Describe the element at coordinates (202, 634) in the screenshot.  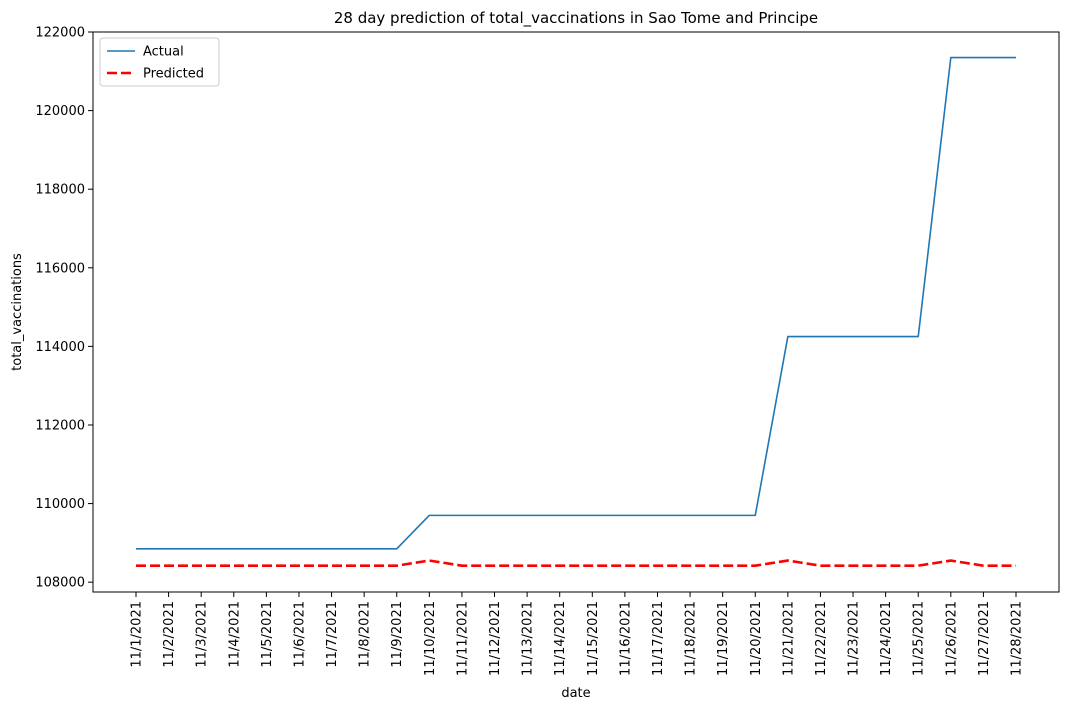
I see `x-tick-label: 11/3/2021` at that location.